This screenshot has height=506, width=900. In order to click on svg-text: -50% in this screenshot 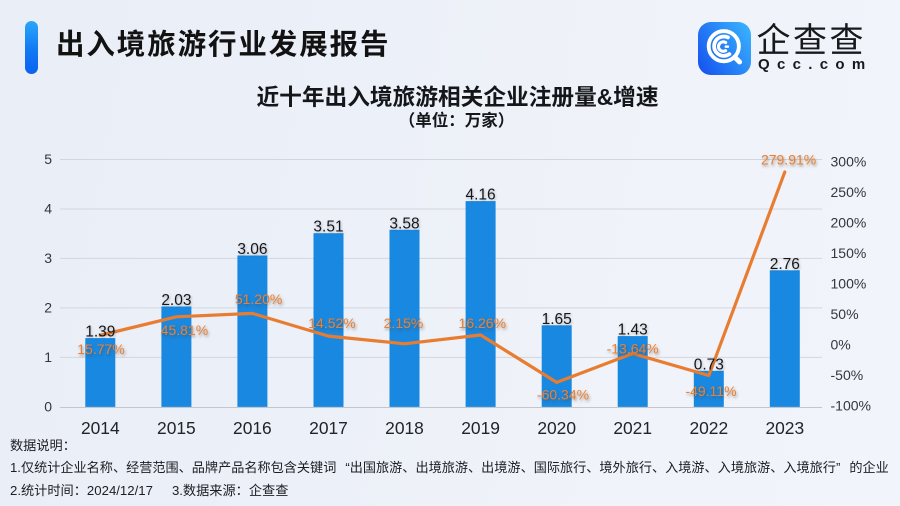, I will do `click(847, 375)`.